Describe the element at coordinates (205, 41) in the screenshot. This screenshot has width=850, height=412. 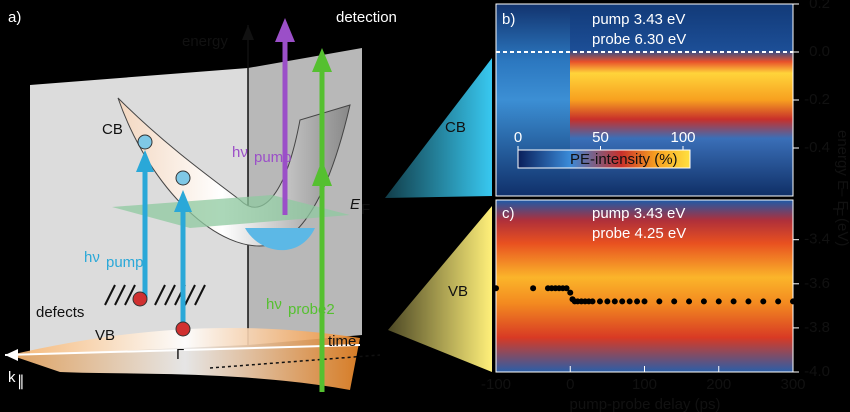
I see `energy-label: energy` at that location.